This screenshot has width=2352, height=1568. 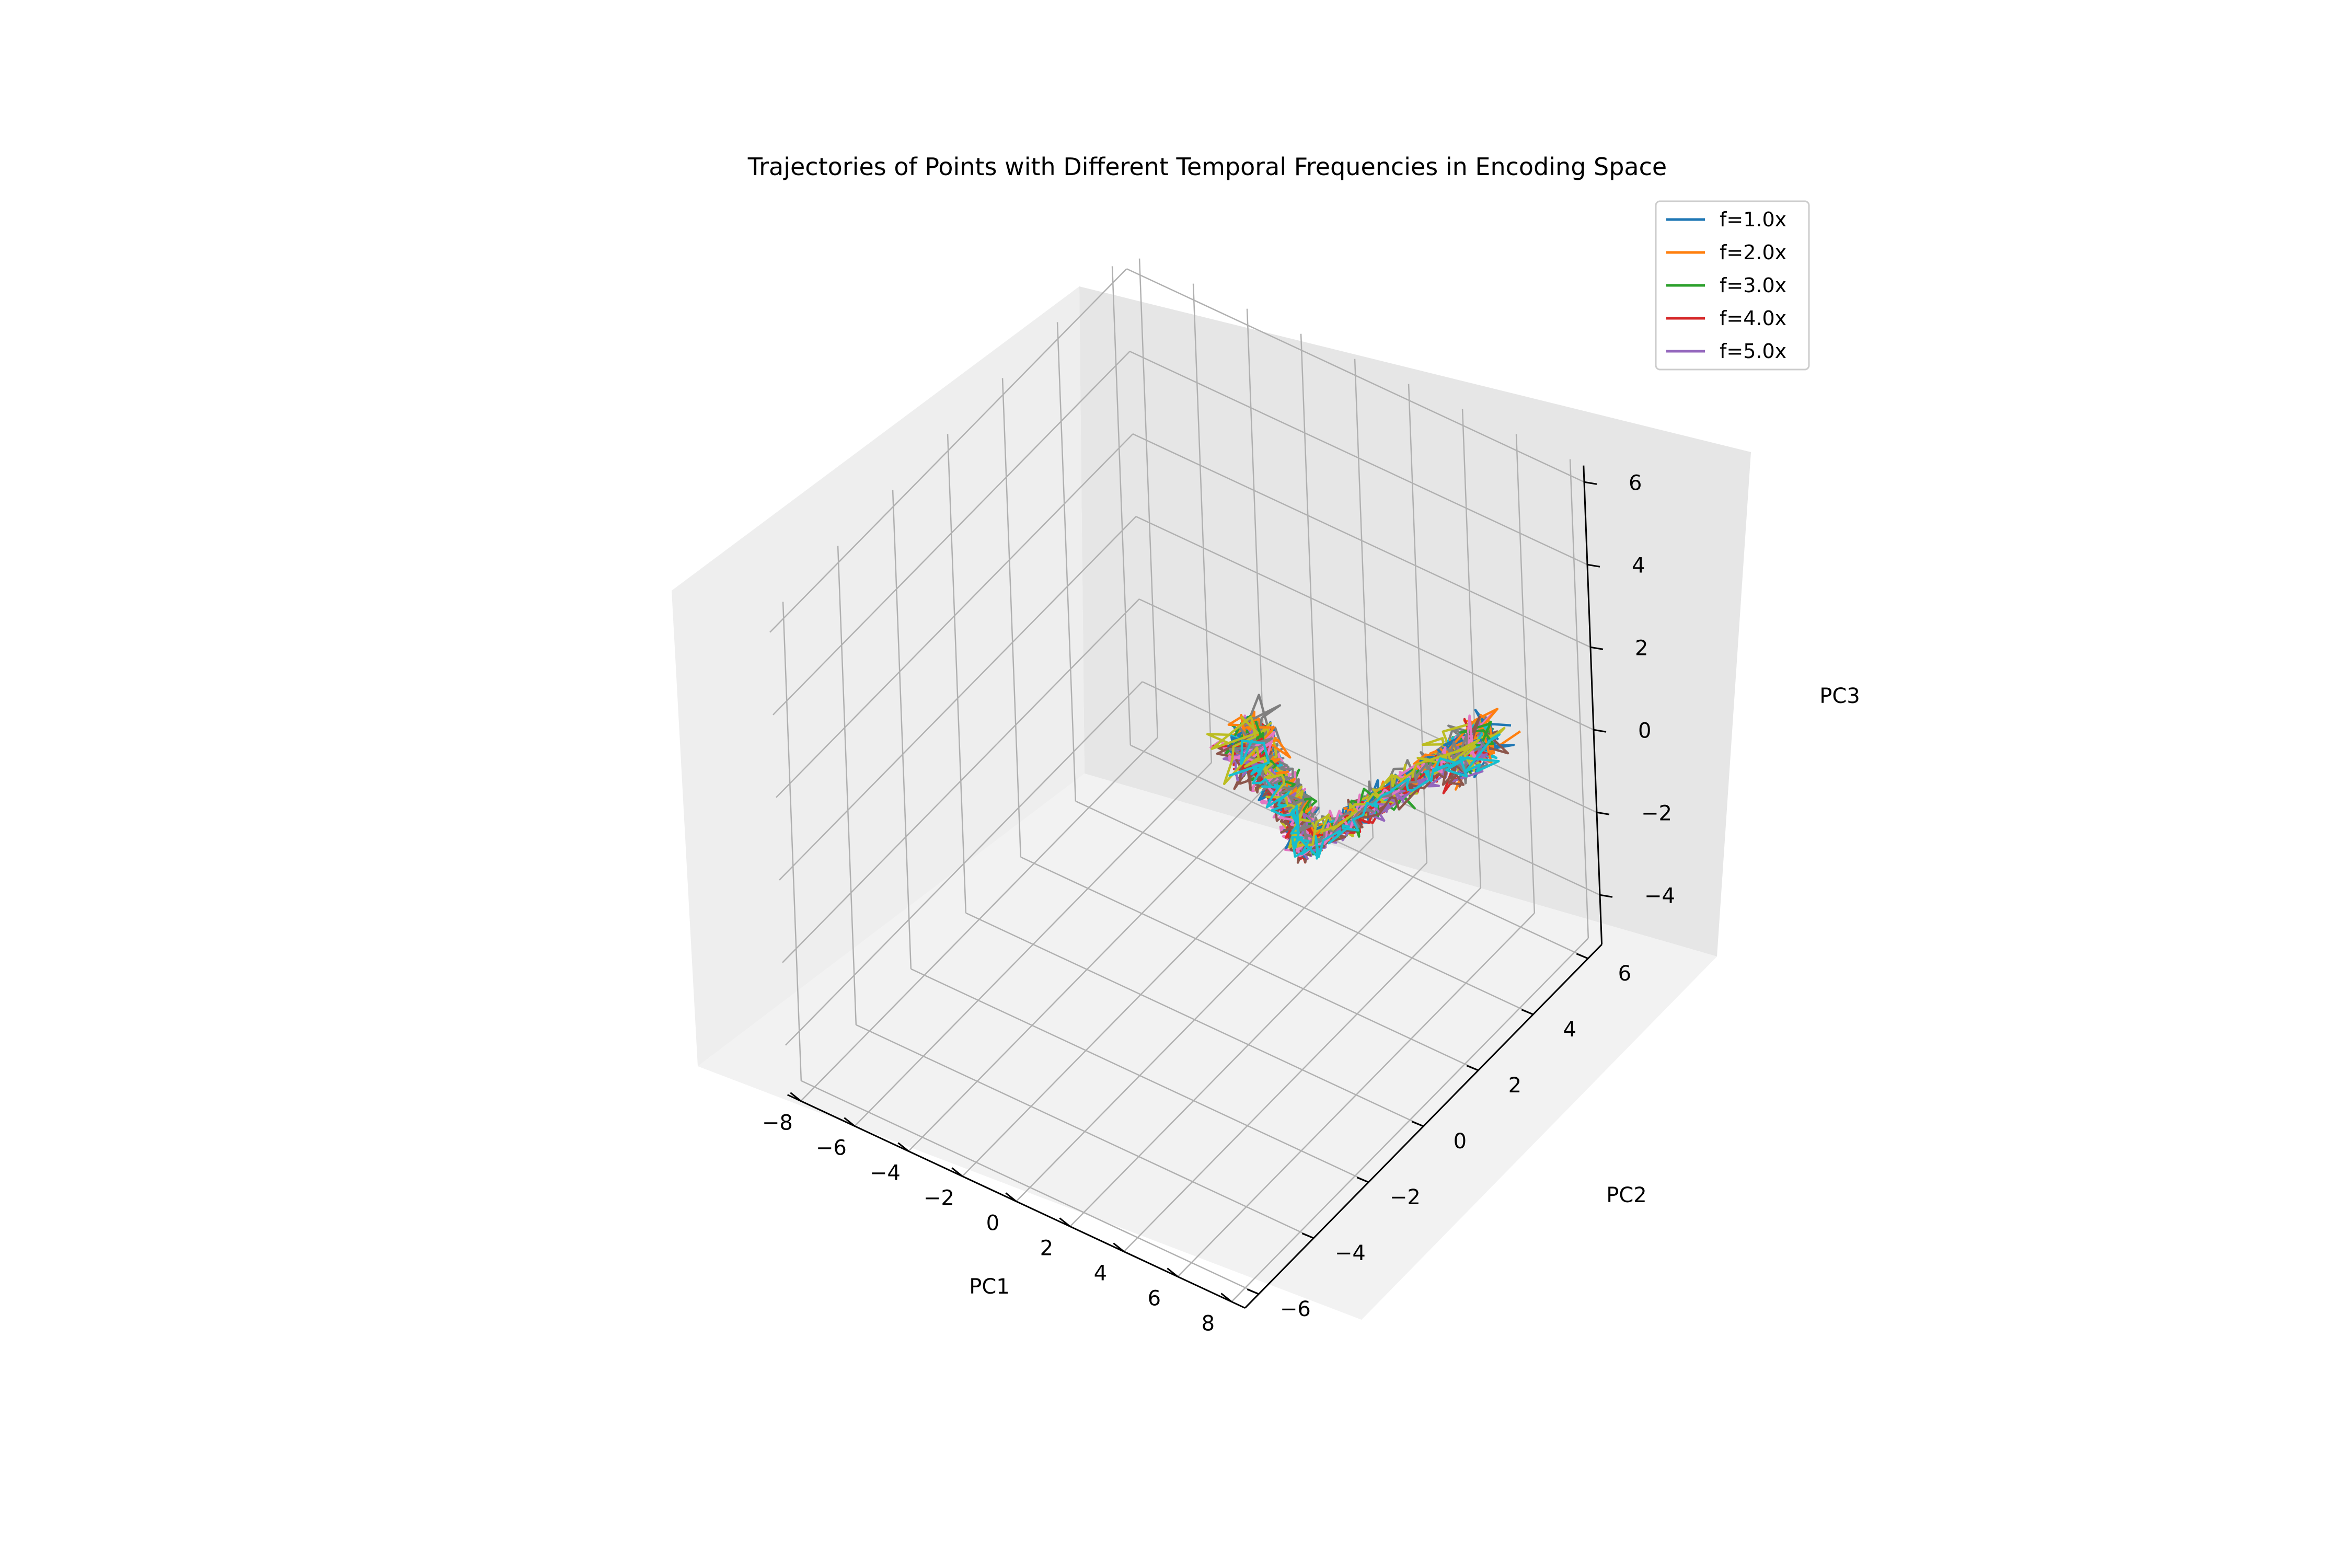 What do you see at coordinates (1659, 896) in the screenshot?
I see `z-tick-label: −4` at bounding box center [1659, 896].